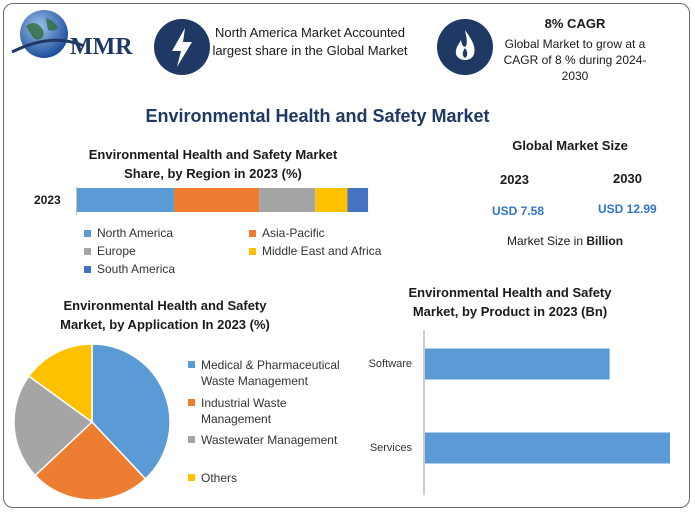 The image size is (695, 513). I want to click on cagr-title: 8% CAGR, so click(575, 23).